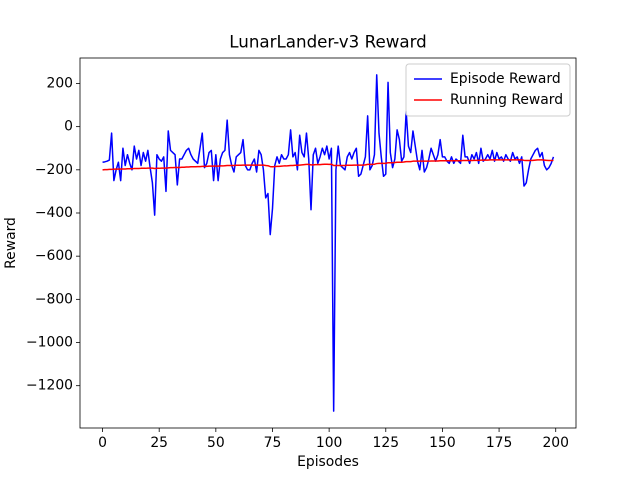 The image size is (640, 480). Describe the element at coordinates (328, 462) in the screenshot. I see `x-axis-label: Episodes` at that location.